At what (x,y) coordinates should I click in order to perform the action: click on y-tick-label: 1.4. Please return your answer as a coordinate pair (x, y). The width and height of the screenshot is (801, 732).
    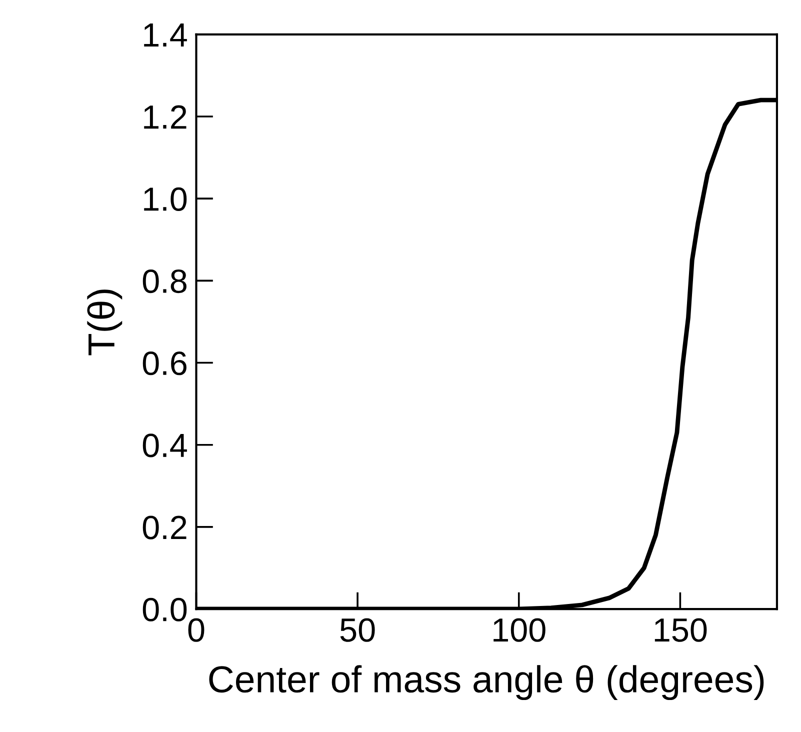
    Looking at the image, I should click on (165, 35).